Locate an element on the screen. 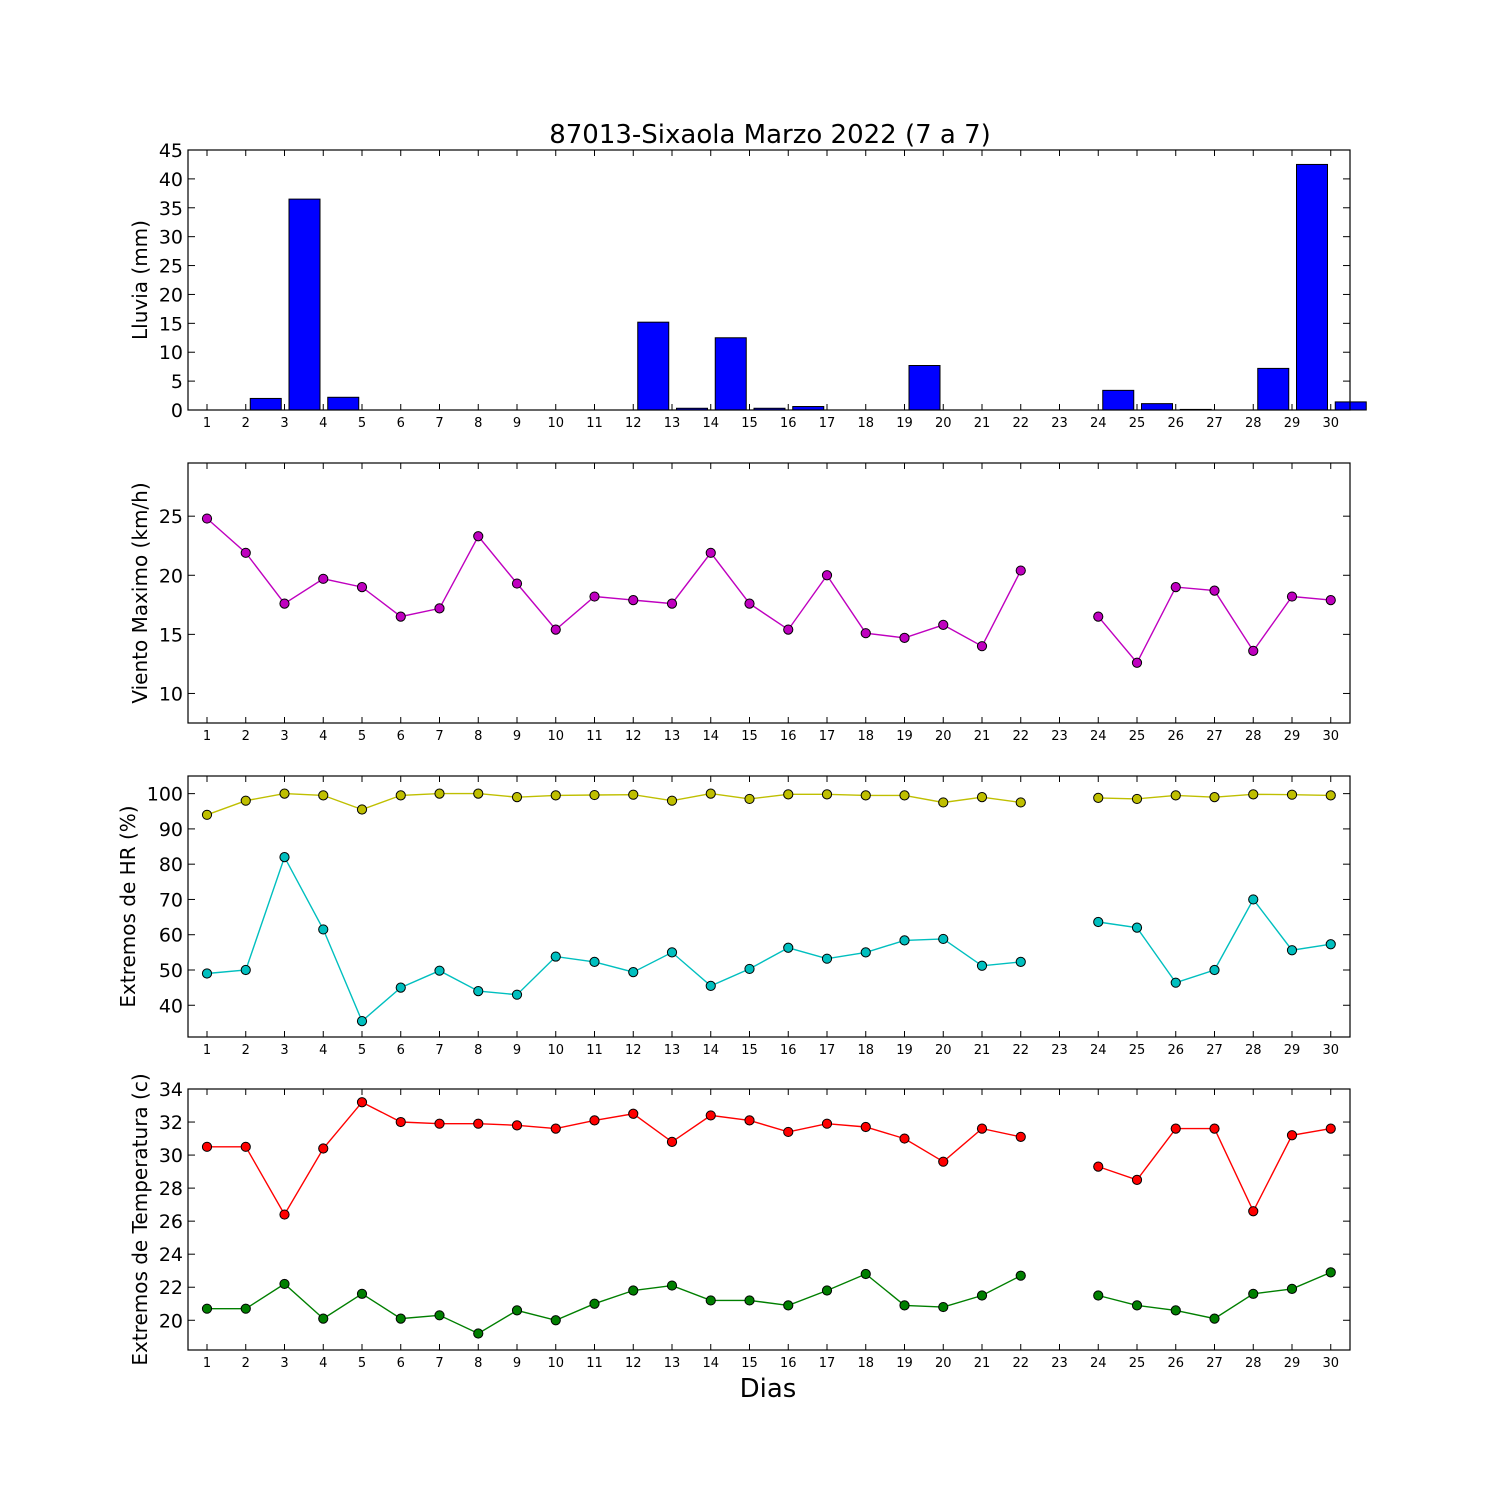 The width and height of the screenshot is (1500, 1500). x-tick-label: 6 is located at coordinates (401, 1050).